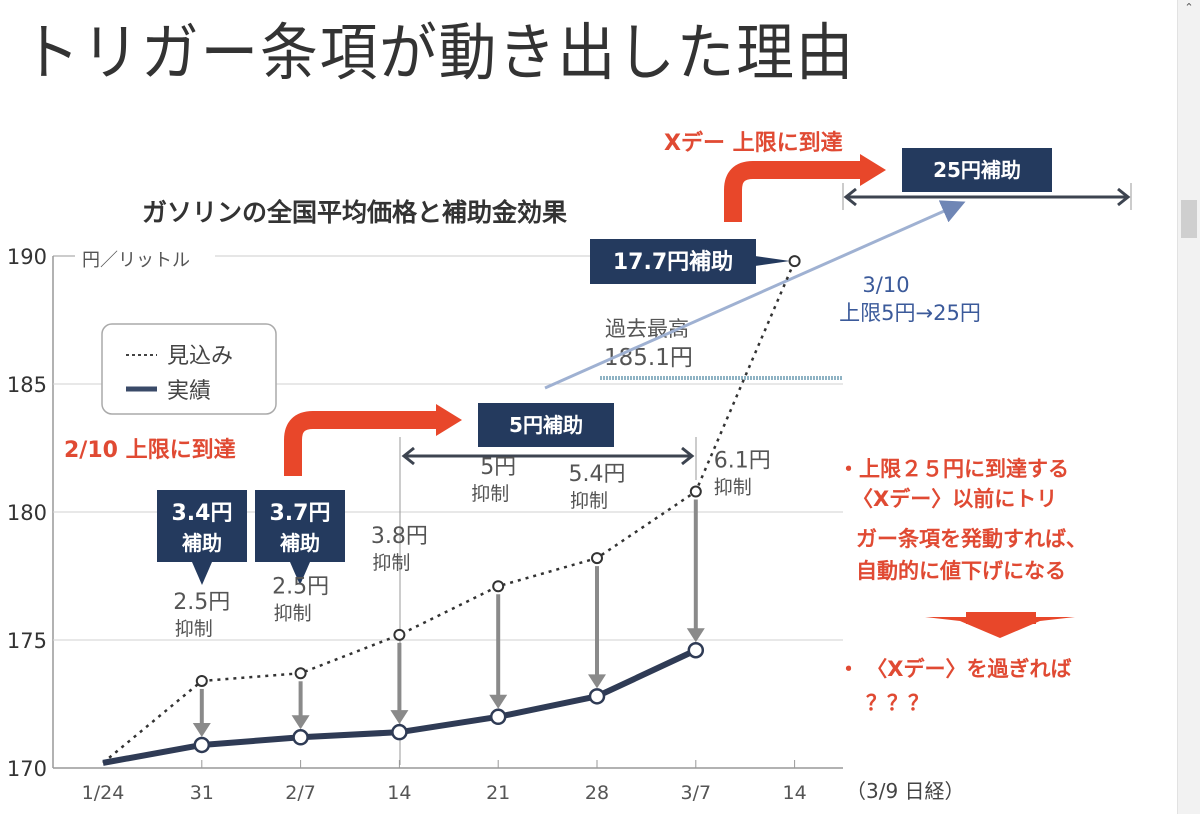 This screenshot has height=814, width=1200. Describe the element at coordinates (408, 456) in the screenshot. I see `range-5-left-arrow` at that location.